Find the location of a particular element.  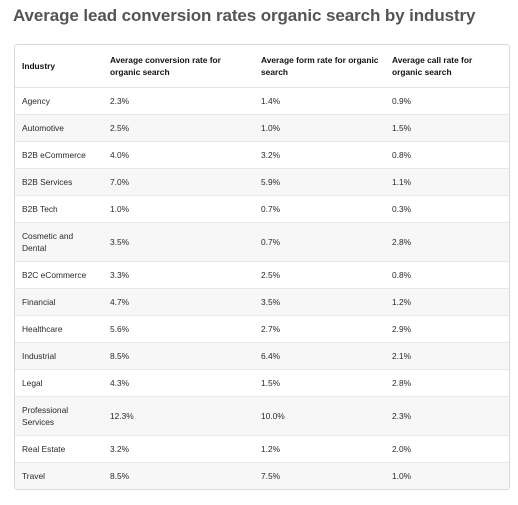

cell-call-rate: 2.0% is located at coordinates (447, 449).